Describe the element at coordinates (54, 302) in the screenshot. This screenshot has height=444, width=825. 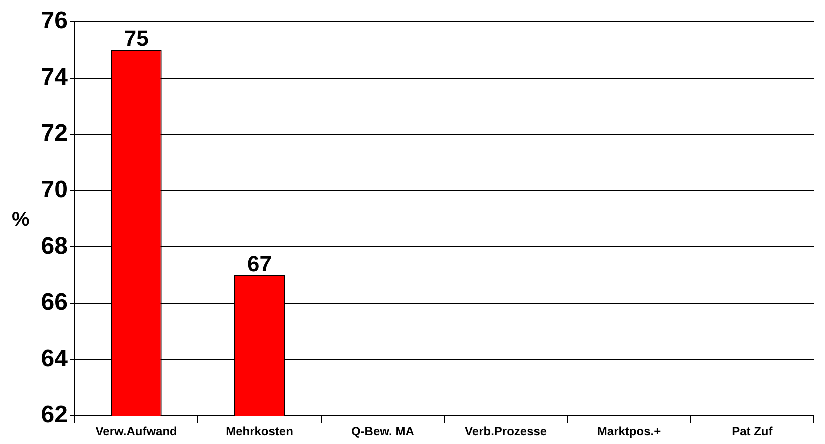
I see `y-tick-label: 66` at that location.